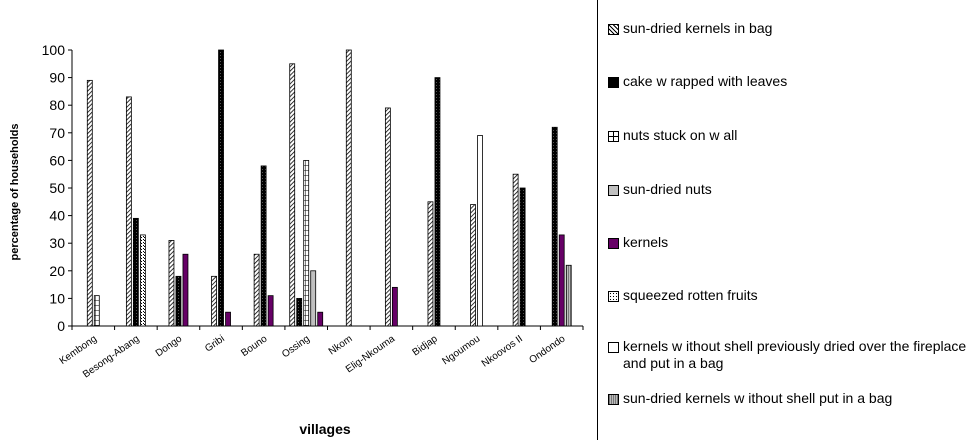 This screenshot has height=440, width=977. I want to click on x-tick-label: Ossing, so click(296, 346).